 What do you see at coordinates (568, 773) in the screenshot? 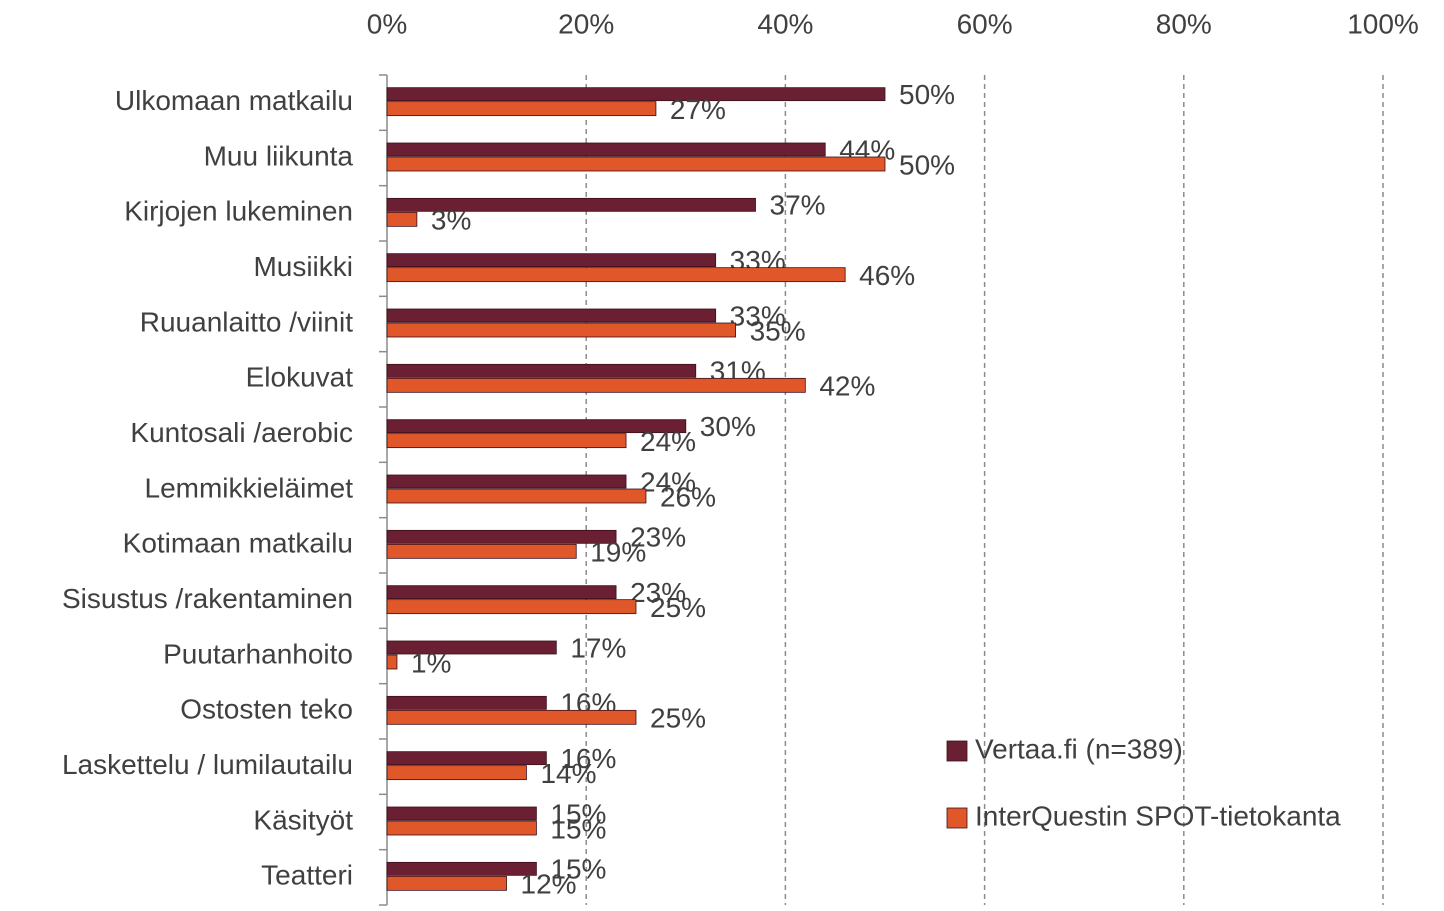
I see `data-label: 14%` at bounding box center [568, 773].